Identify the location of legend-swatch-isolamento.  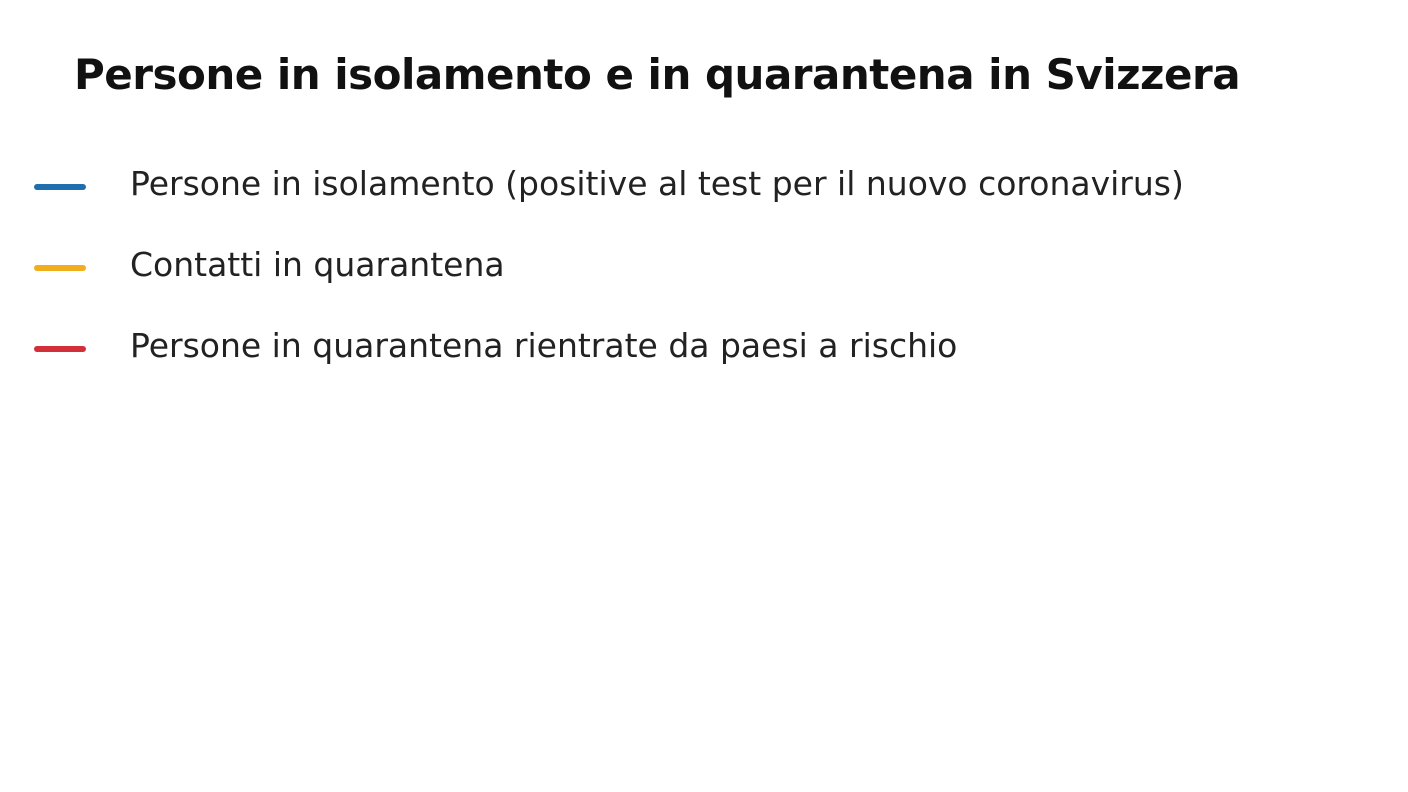
(60, 187).